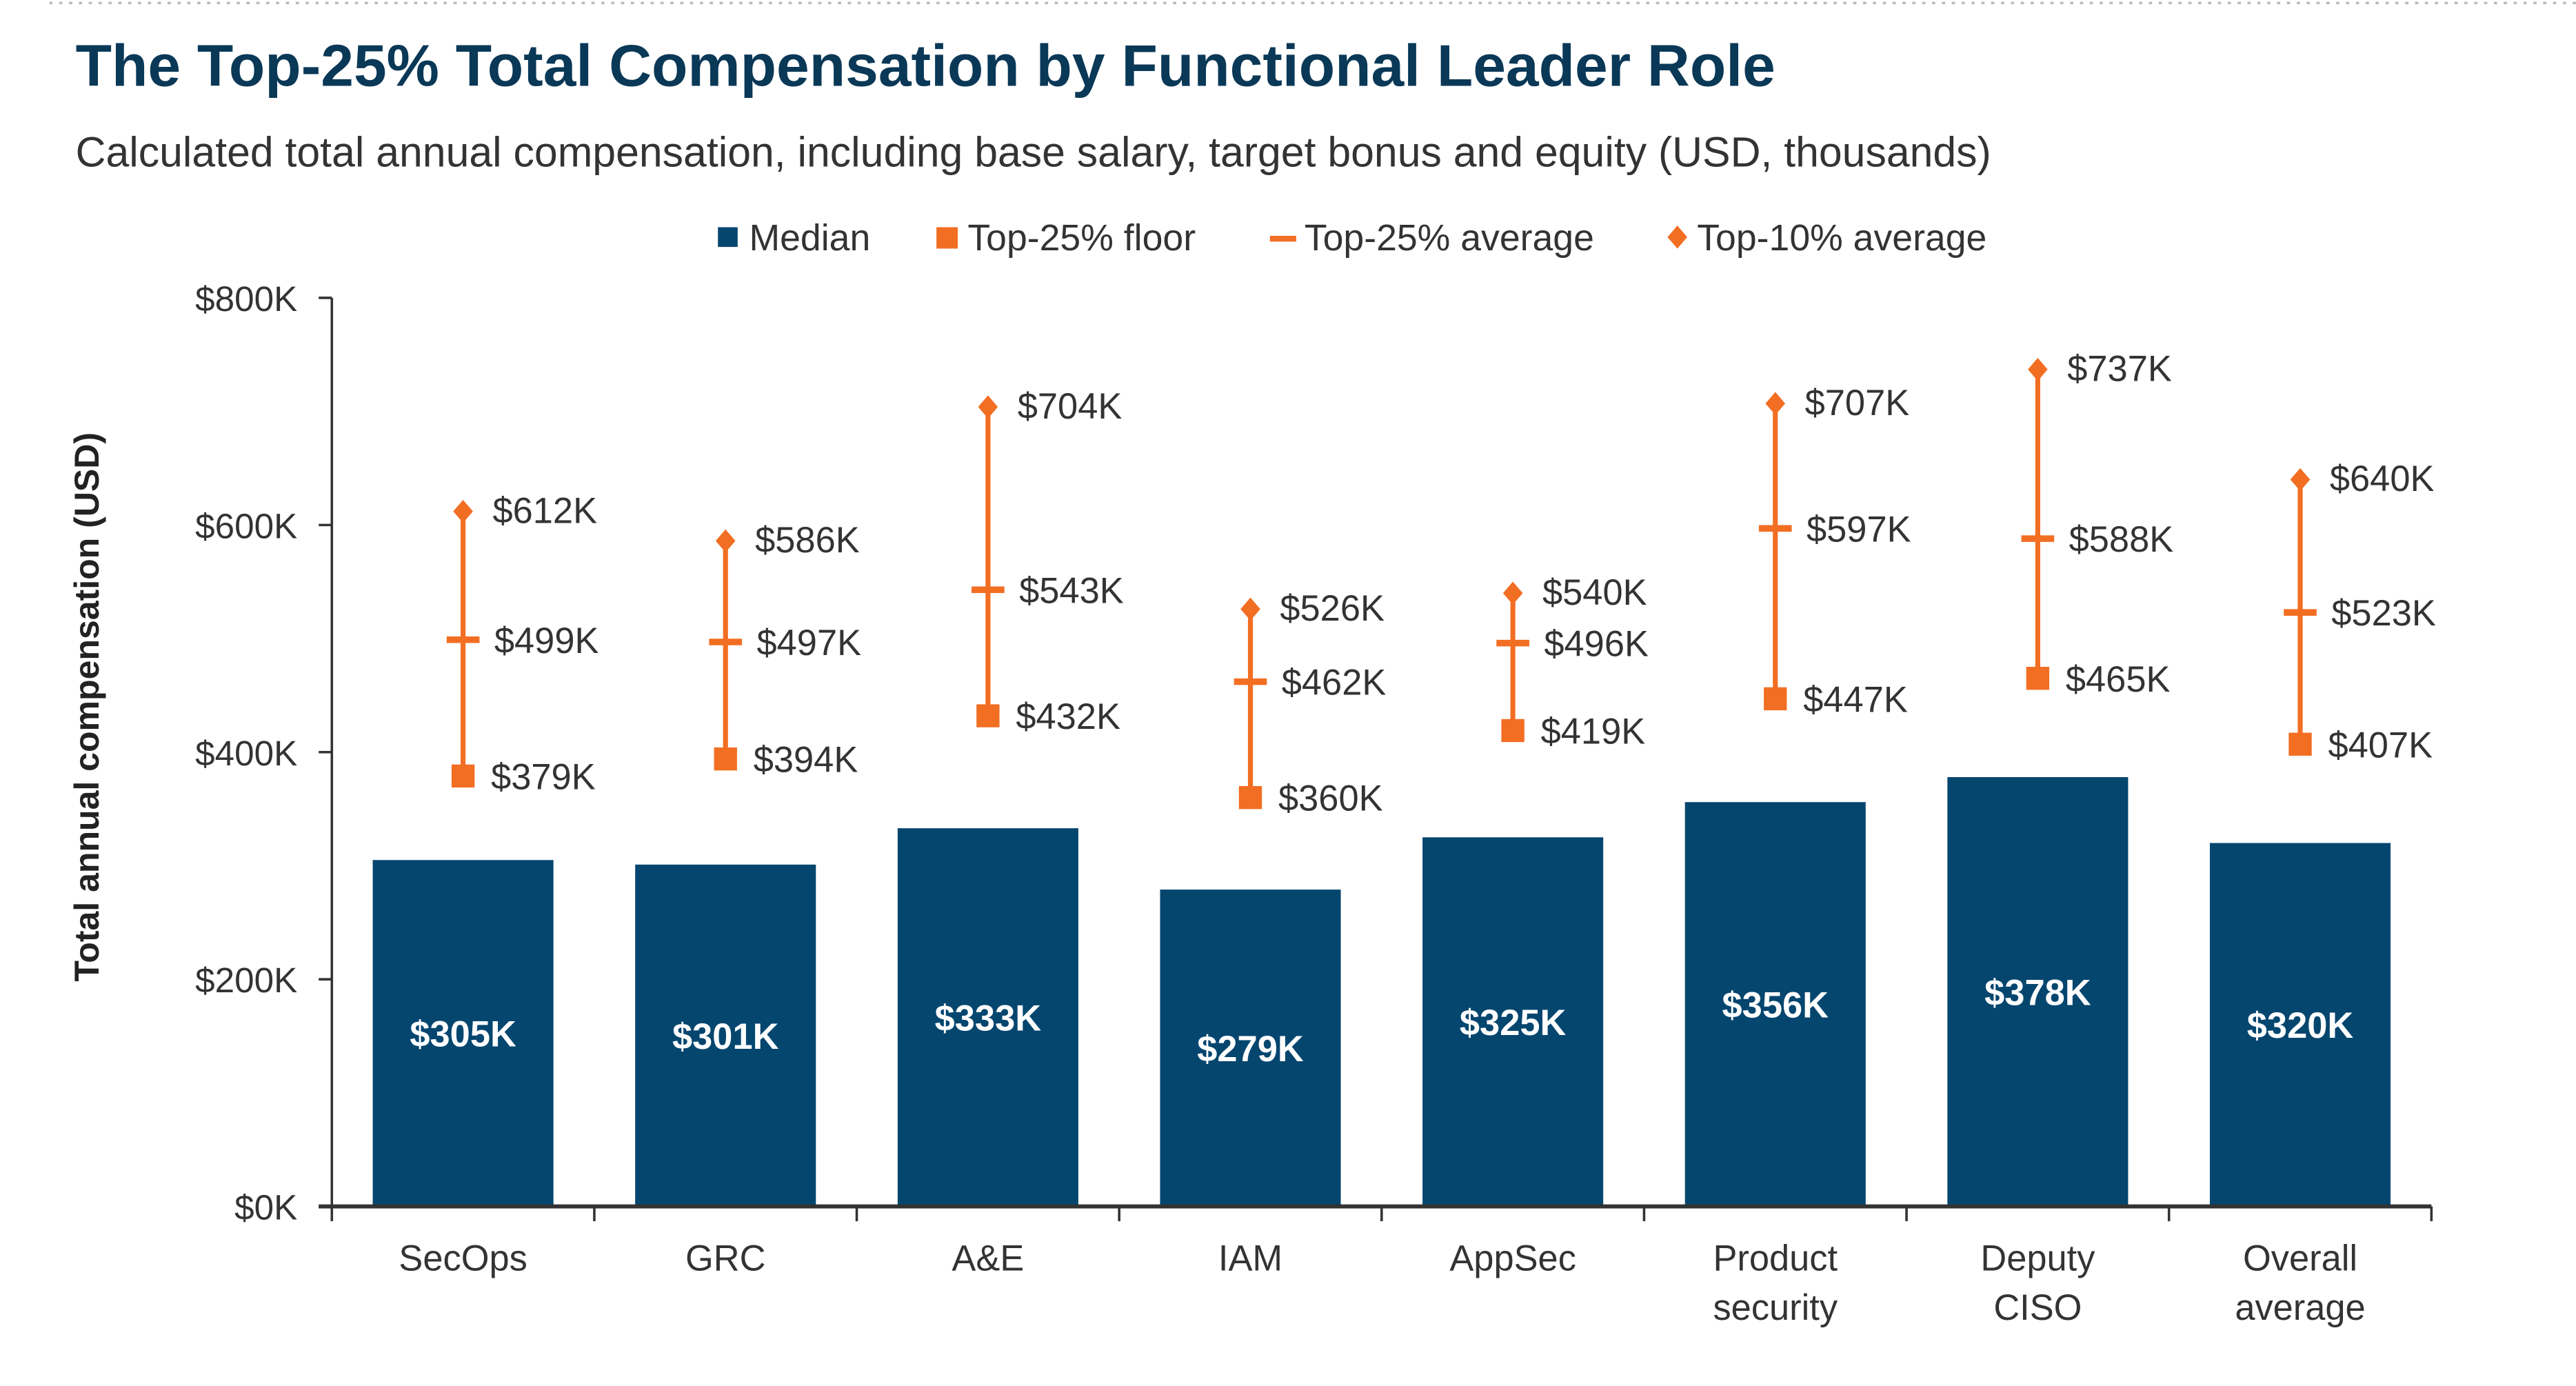 The image size is (2576, 1386). I want to click on x-category-label: AppSec, so click(1512, 1259).